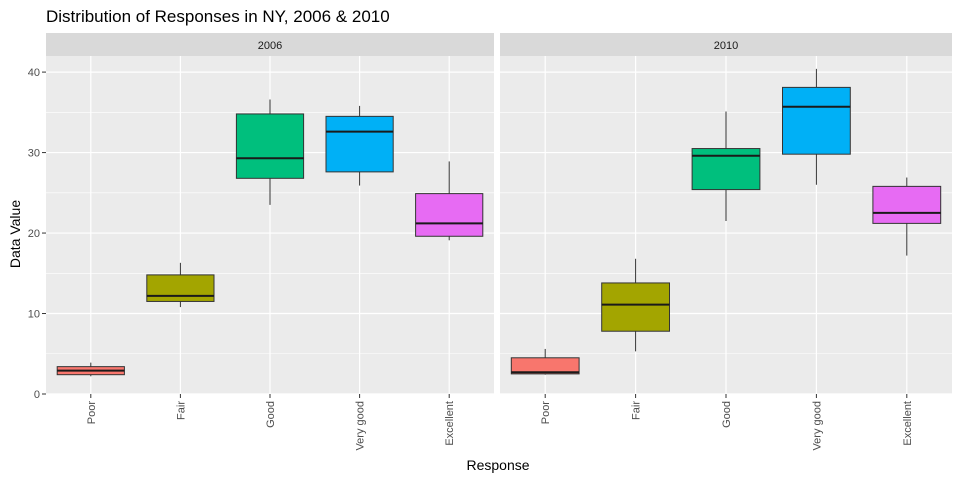  I want to click on y-axis-ticks: 0 10 20 30 40, so click(37, 234).